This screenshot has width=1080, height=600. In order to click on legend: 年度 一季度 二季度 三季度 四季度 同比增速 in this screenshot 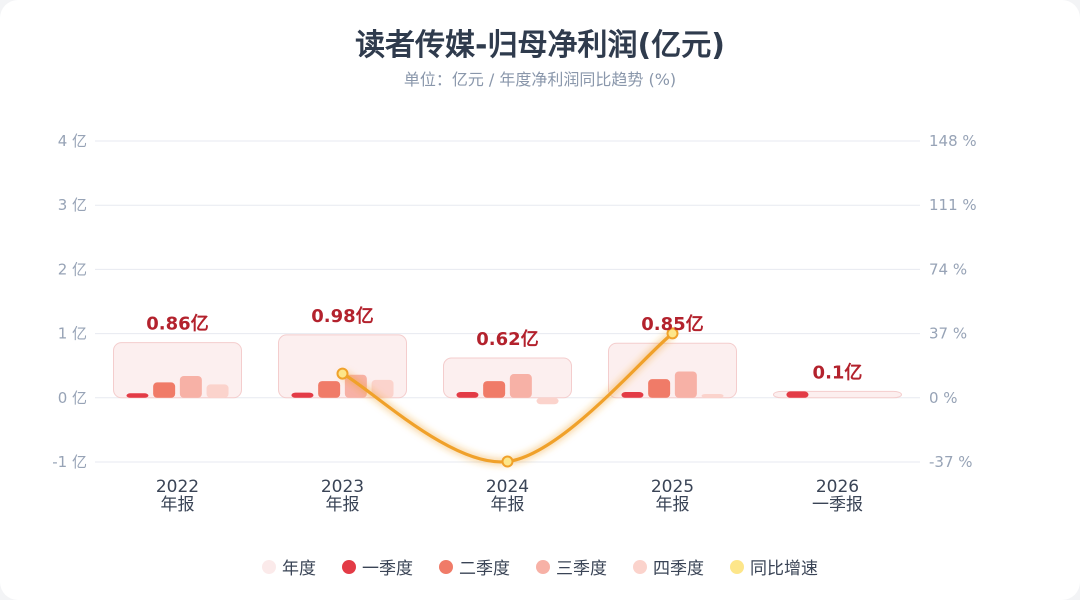, I will do `click(540, 566)`.